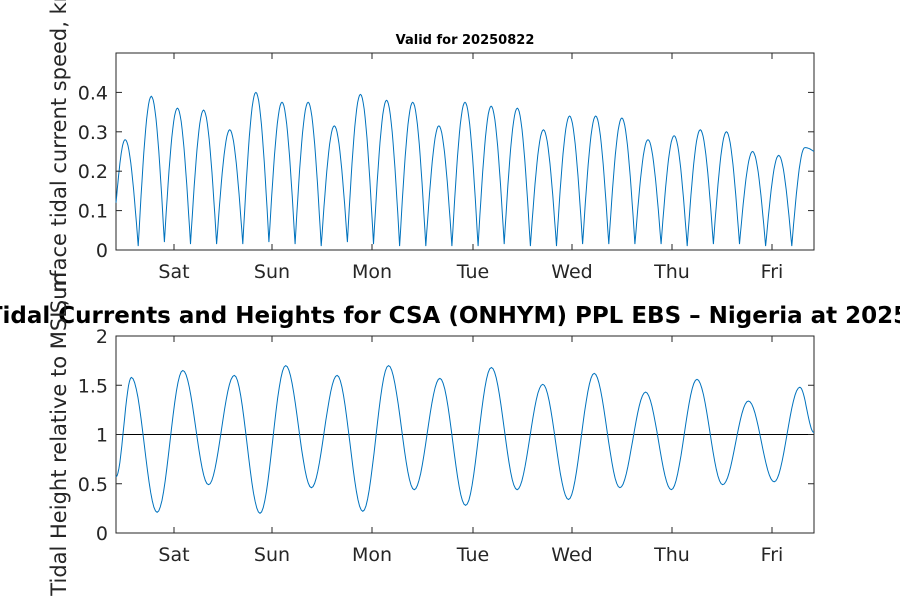  What do you see at coordinates (571, 555) in the screenshot?
I see `tidal-height-x-tick-label: Wed` at bounding box center [571, 555].